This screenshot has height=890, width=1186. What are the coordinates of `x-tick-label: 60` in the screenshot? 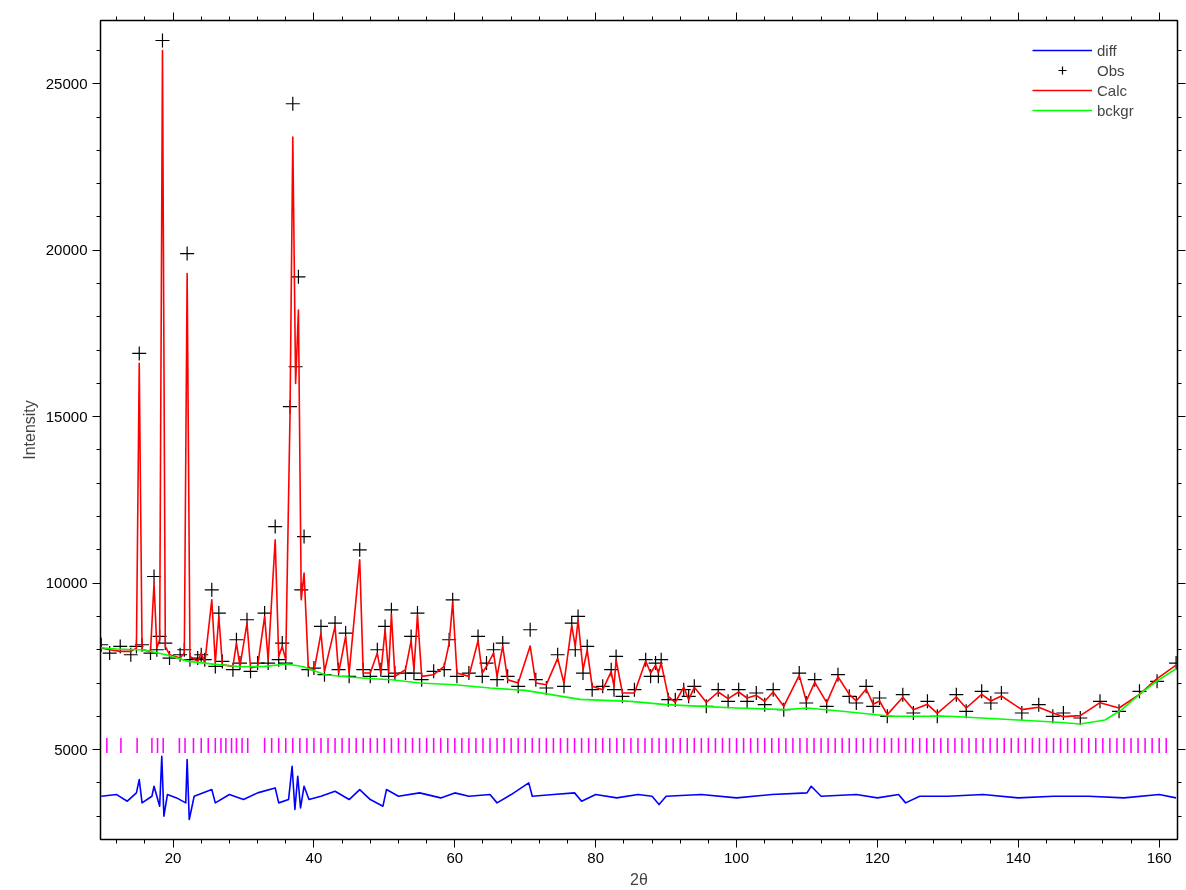 It's located at (455, 857).